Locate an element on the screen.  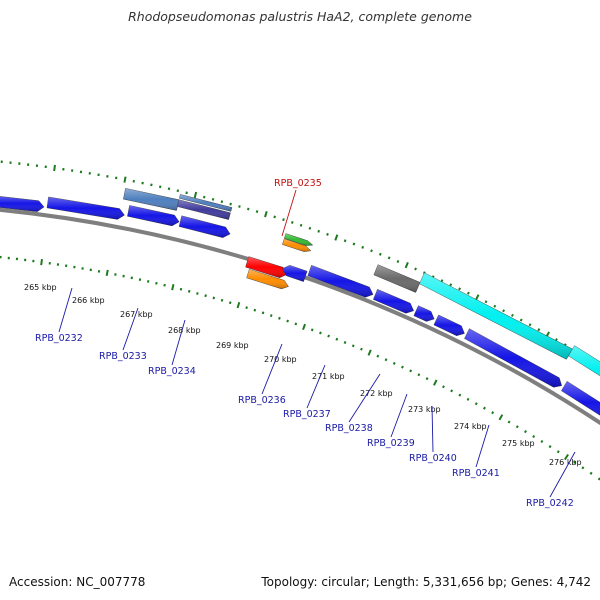
gene-label: RPB_0242 is located at coordinates (550, 503).